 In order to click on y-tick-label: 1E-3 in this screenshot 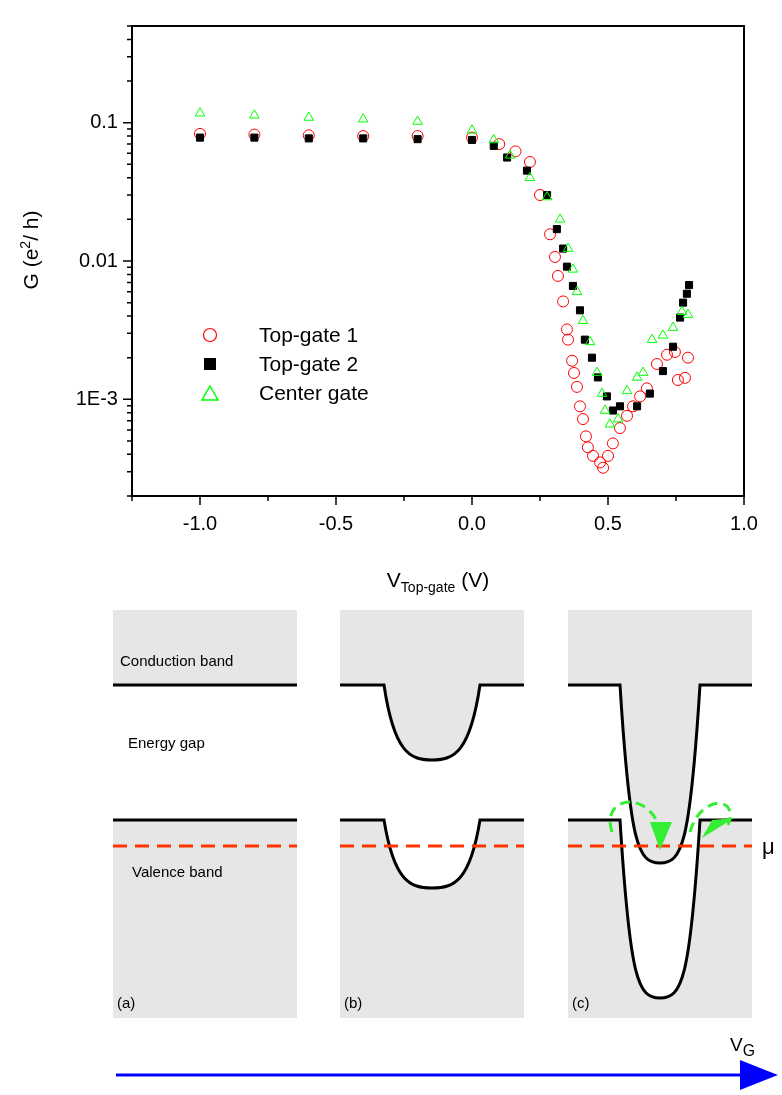, I will do `click(96, 397)`.